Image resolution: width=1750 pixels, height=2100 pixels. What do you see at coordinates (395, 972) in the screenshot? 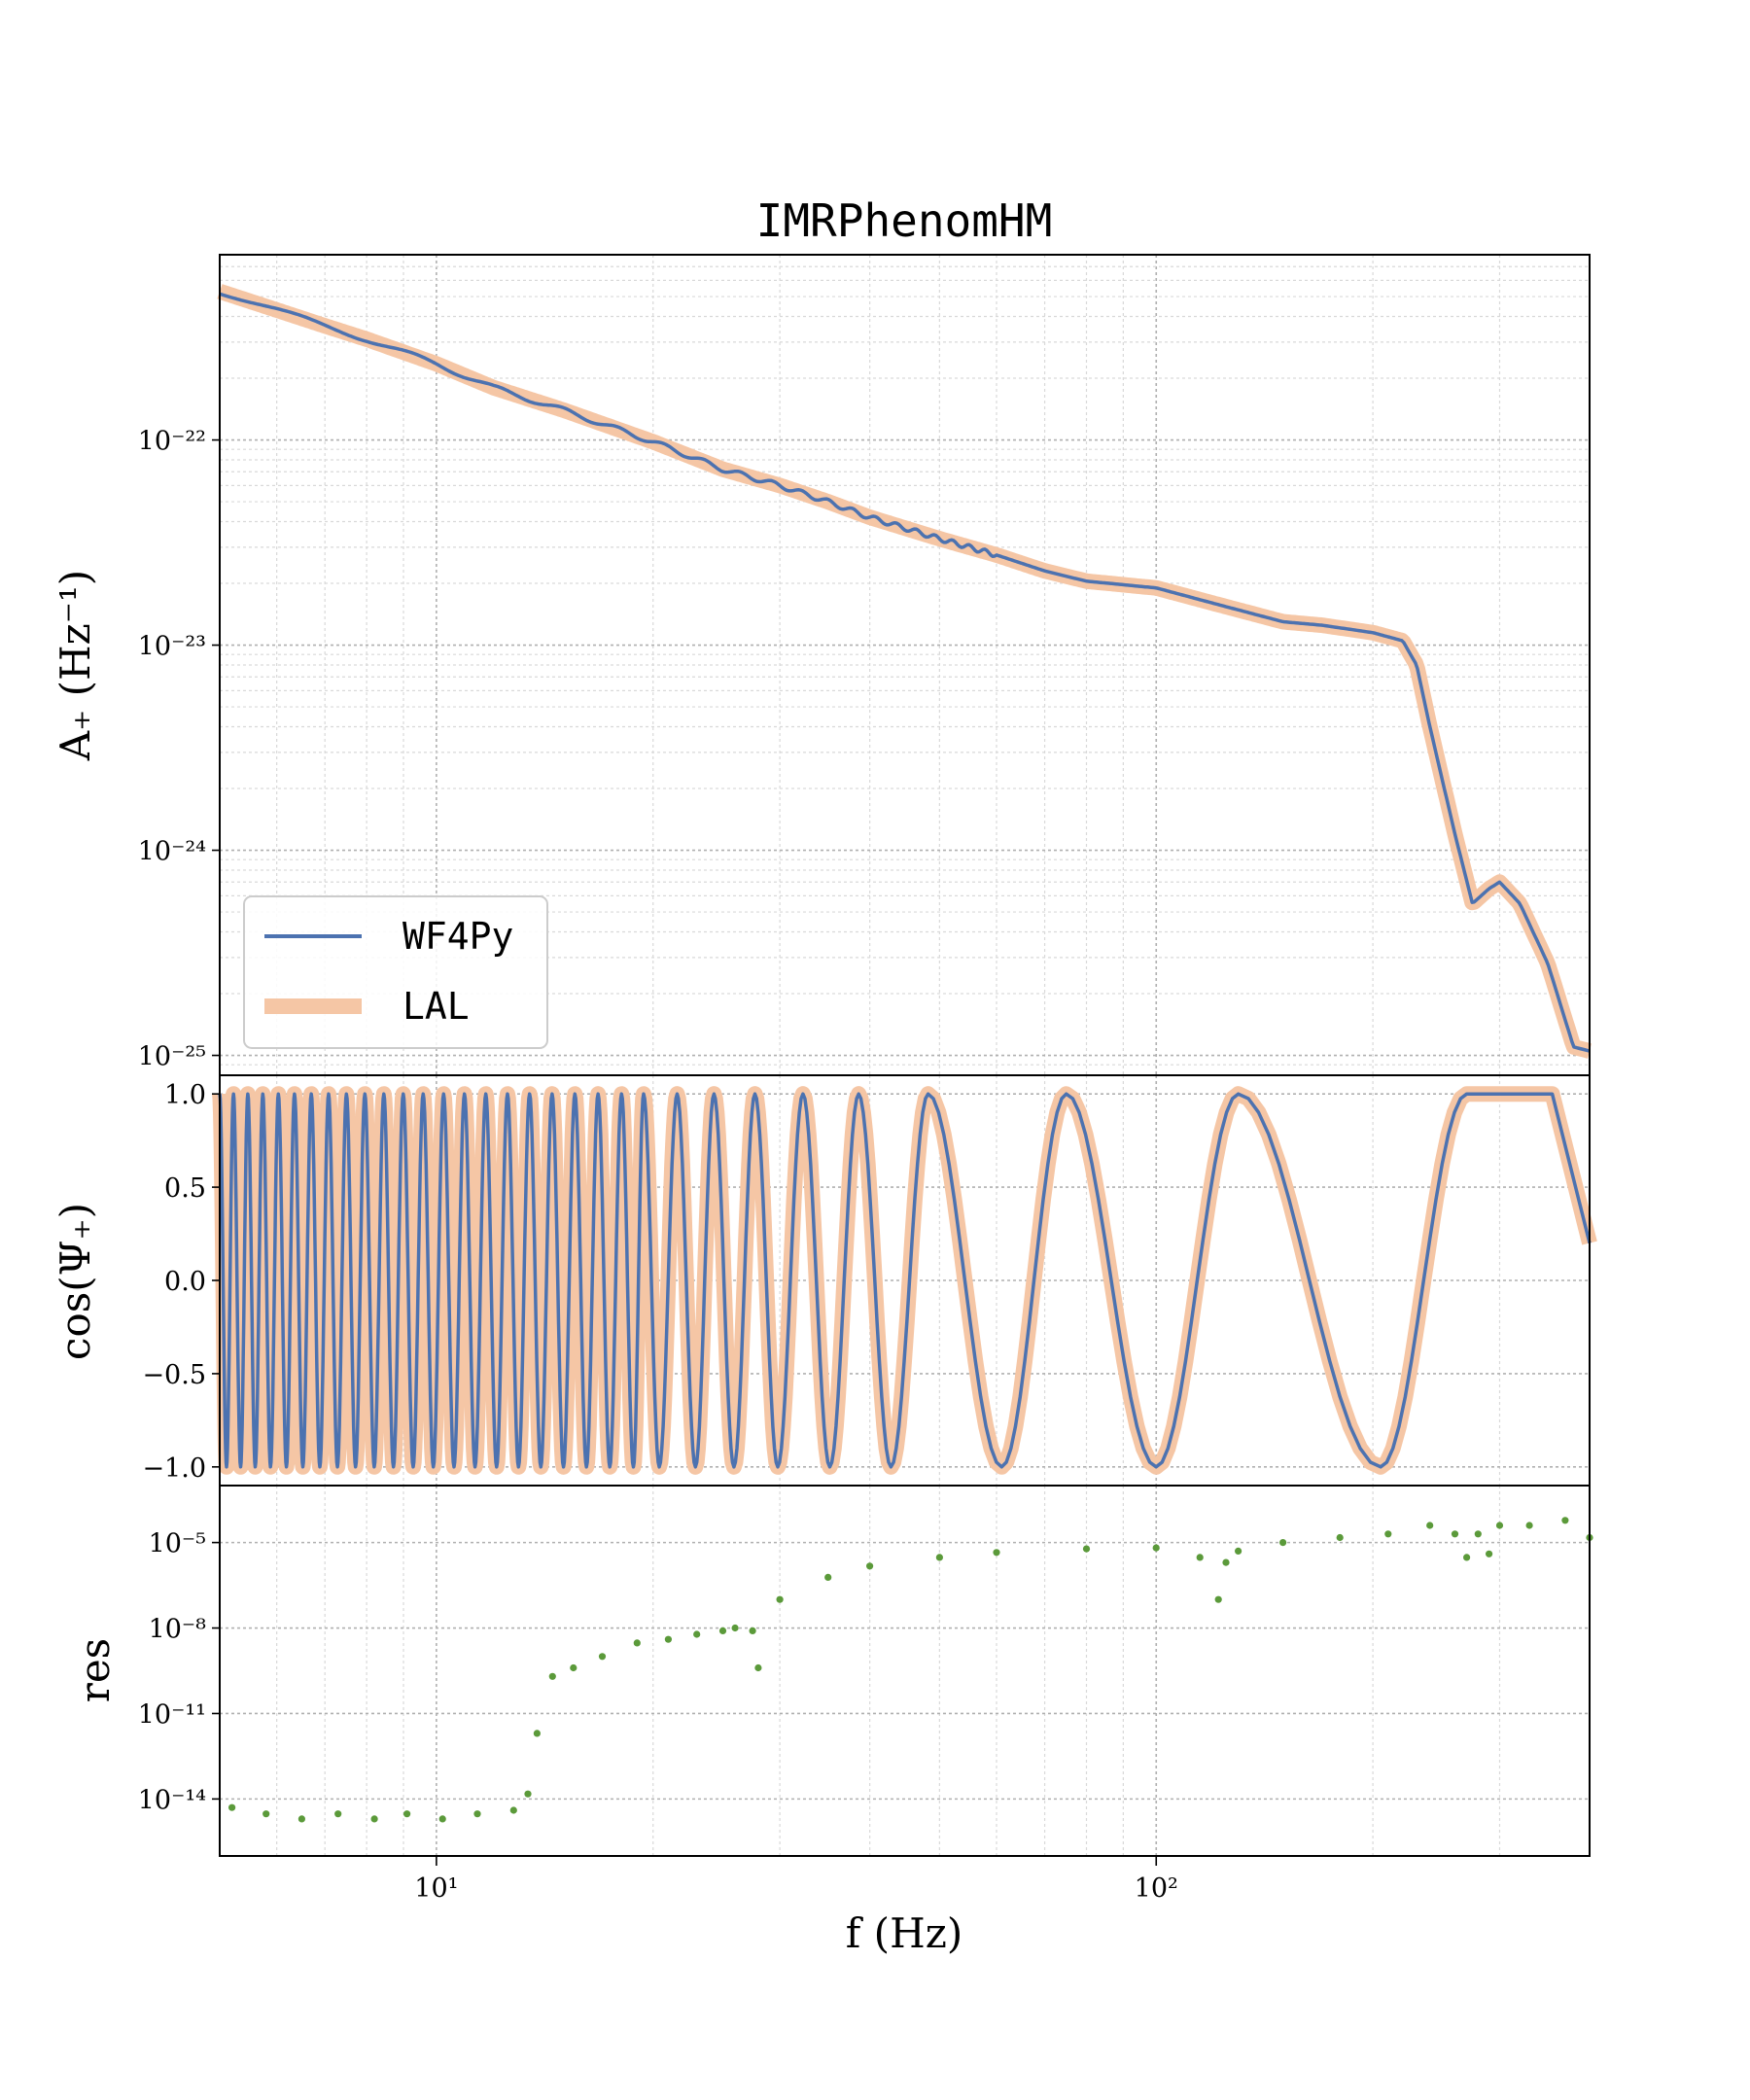
I see `legend: WF4Py LAL` at bounding box center [395, 972].